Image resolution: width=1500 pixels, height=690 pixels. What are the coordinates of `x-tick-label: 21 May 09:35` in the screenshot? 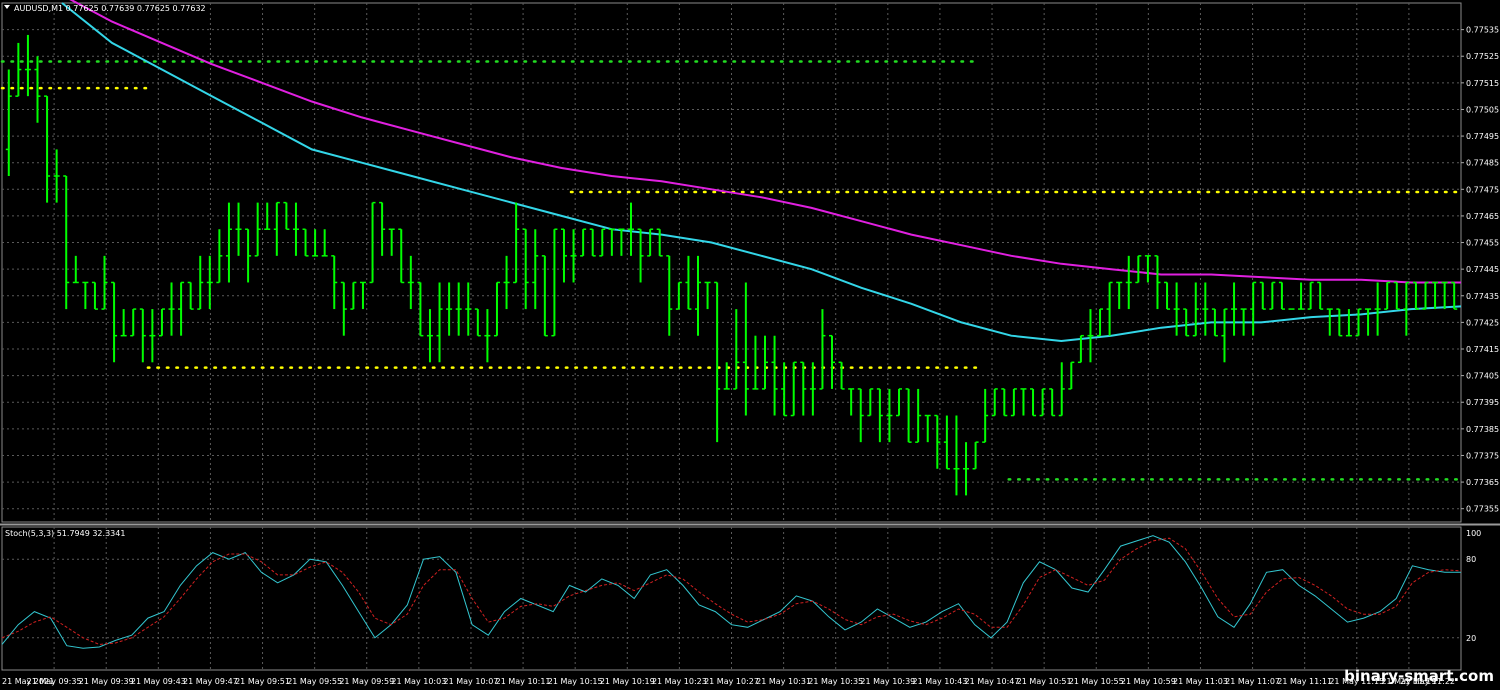 It's located at (54, 681).